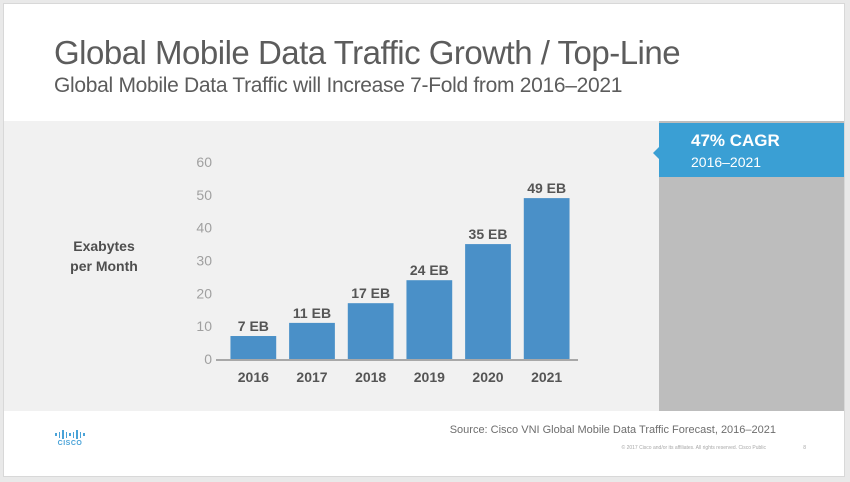  I want to click on y-axis-title-line-1: Exabytes, so click(104, 246).